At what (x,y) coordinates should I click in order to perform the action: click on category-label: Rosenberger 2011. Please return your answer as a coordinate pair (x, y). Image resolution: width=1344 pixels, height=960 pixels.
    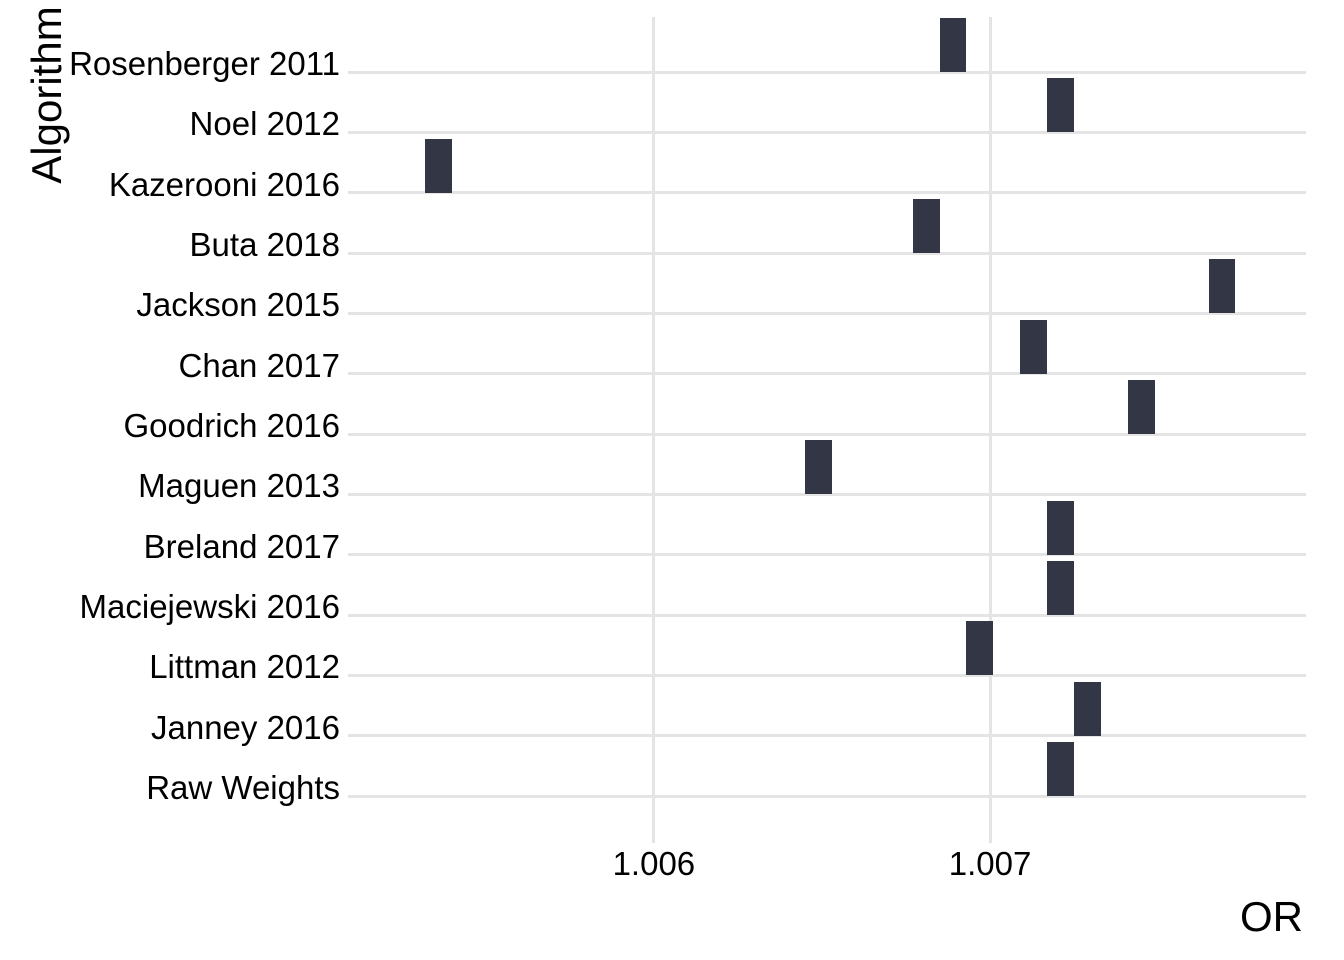
    Looking at the image, I should click on (204, 63).